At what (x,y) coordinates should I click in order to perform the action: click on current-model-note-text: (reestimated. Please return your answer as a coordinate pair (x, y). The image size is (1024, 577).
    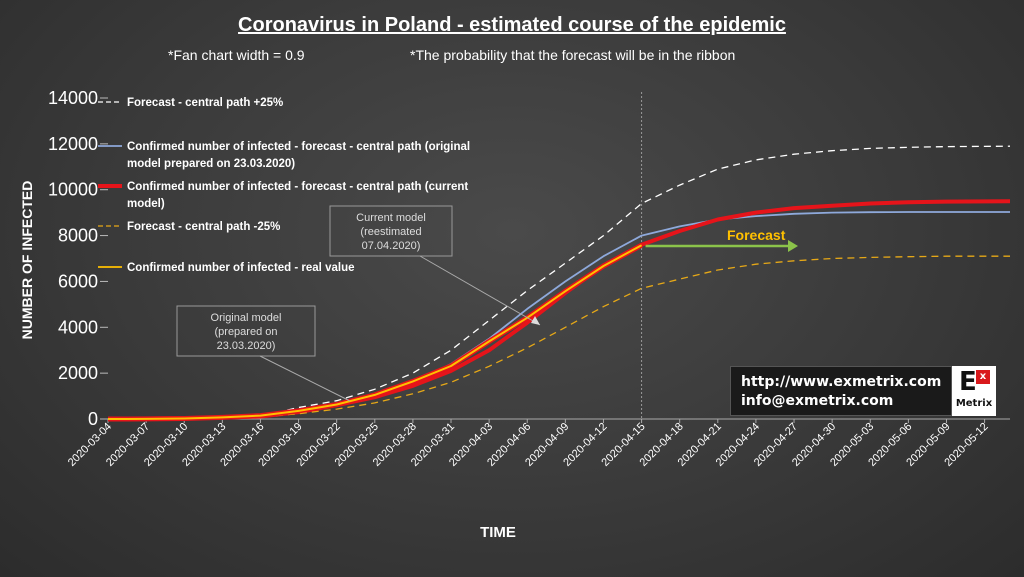
    Looking at the image, I should click on (390, 232).